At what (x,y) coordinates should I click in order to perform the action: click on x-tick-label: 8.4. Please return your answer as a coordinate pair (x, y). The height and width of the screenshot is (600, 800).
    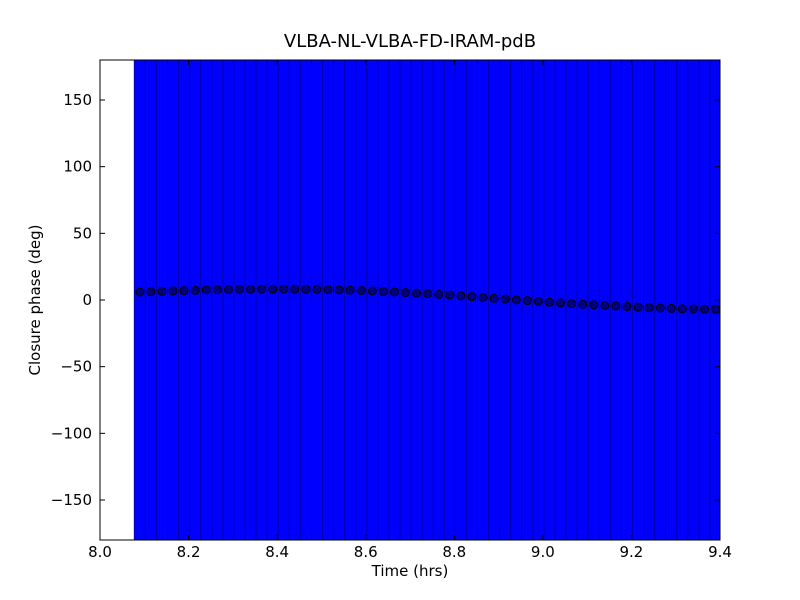
    Looking at the image, I should click on (277, 552).